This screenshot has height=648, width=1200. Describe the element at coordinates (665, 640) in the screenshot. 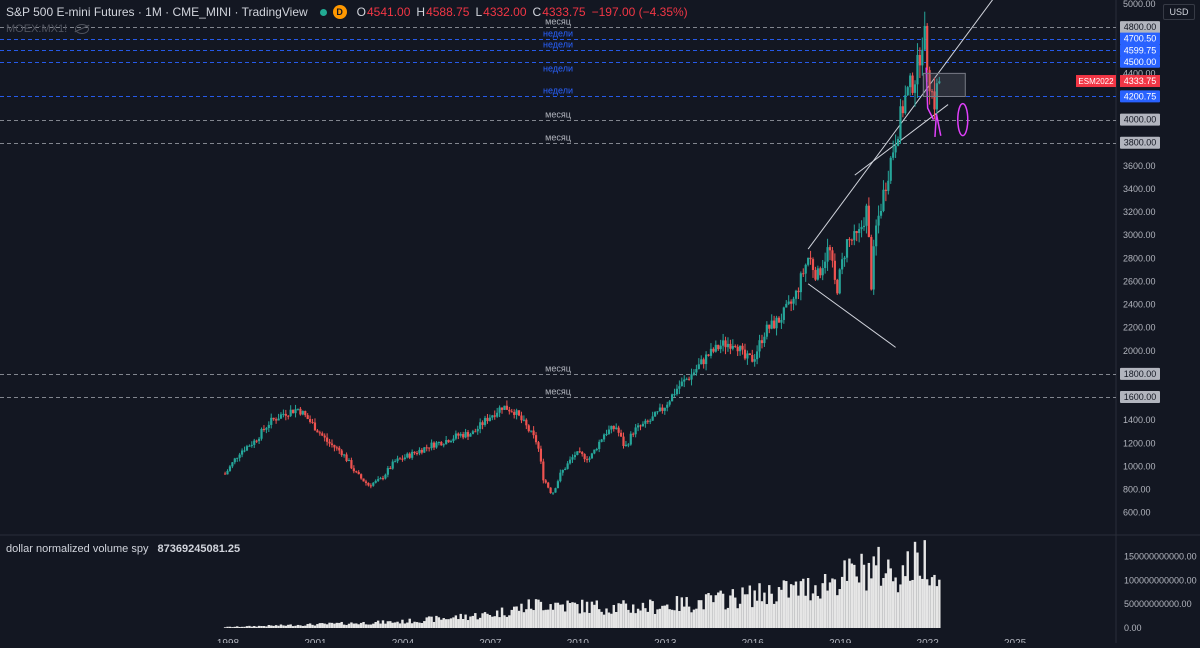

I see `time-tick-5: 2013` at that location.